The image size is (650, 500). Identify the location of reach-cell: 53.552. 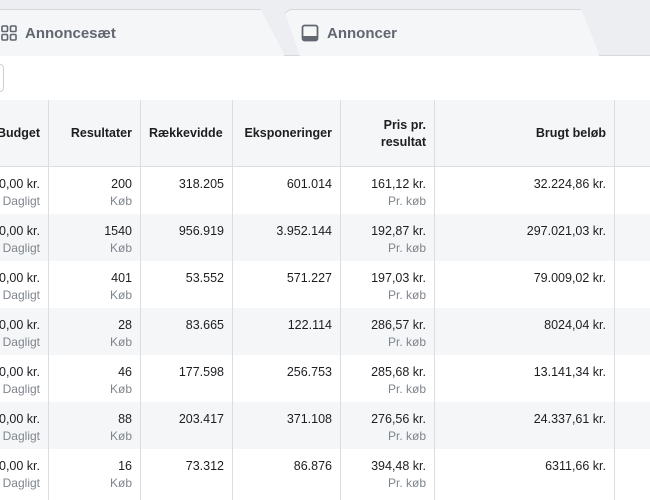
(186, 278).